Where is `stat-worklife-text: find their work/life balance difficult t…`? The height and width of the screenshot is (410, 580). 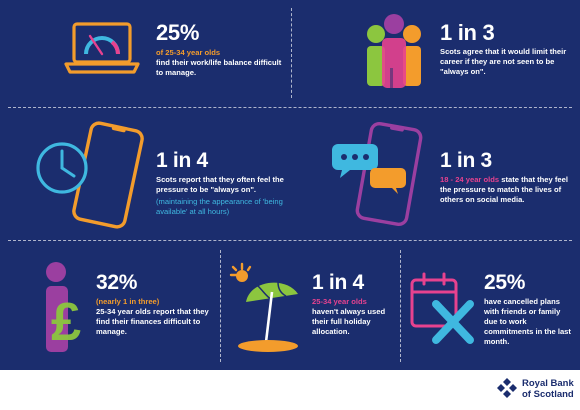
stat-worklife-text: find their work/life balance difficult t… is located at coordinates (219, 67).